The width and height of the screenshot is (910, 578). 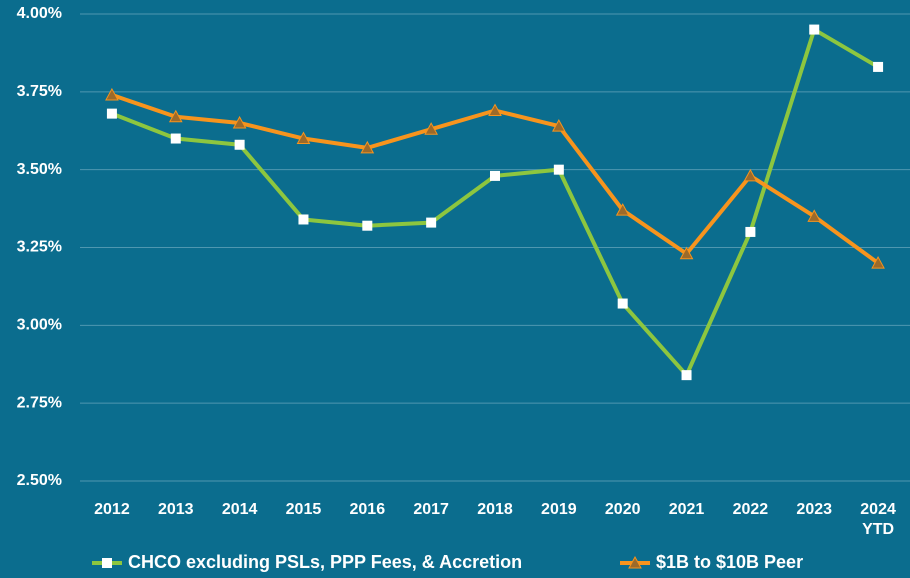 I want to click on legend-label: $1B to $10B Peer, so click(x=729, y=562).